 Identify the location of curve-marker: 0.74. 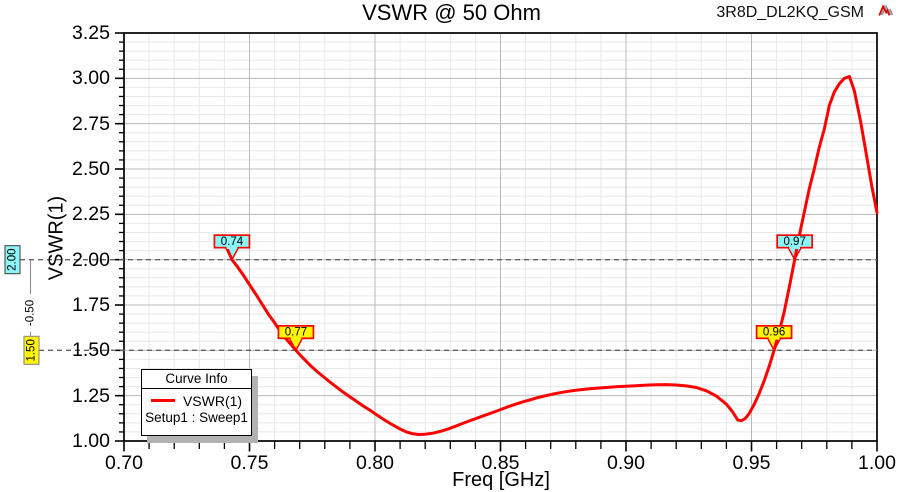
(232, 241).